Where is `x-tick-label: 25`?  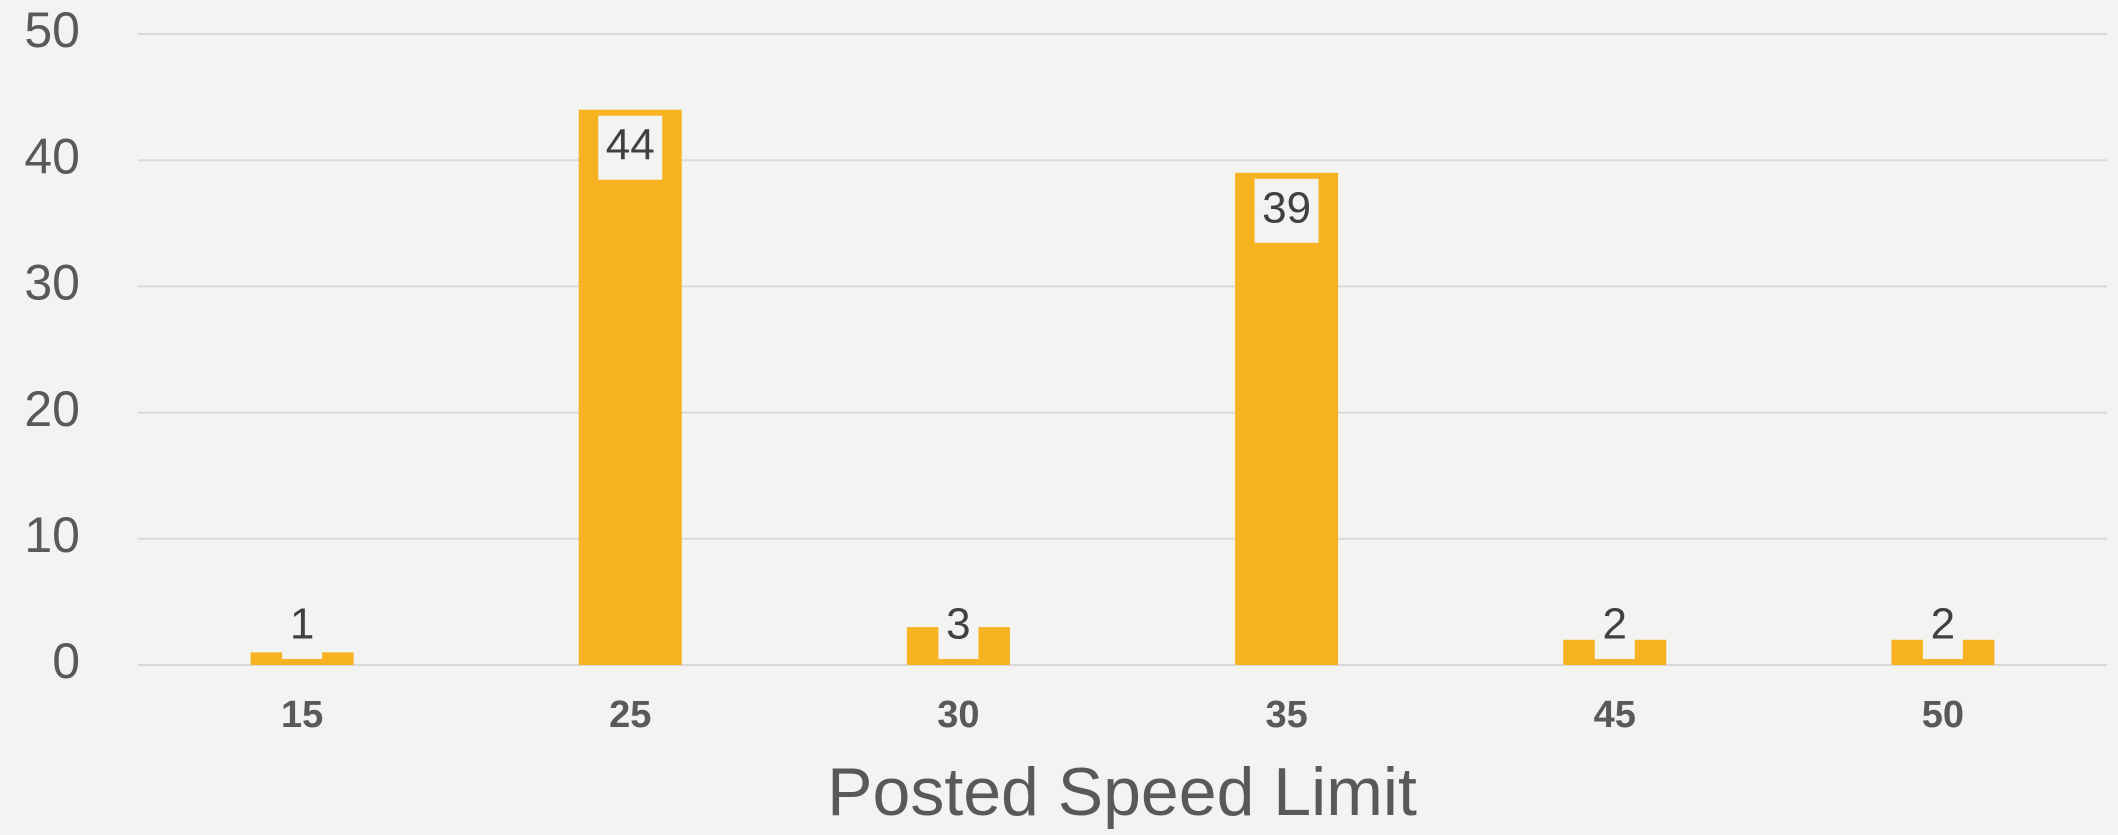 x-tick-label: 25 is located at coordinates (630, 715).